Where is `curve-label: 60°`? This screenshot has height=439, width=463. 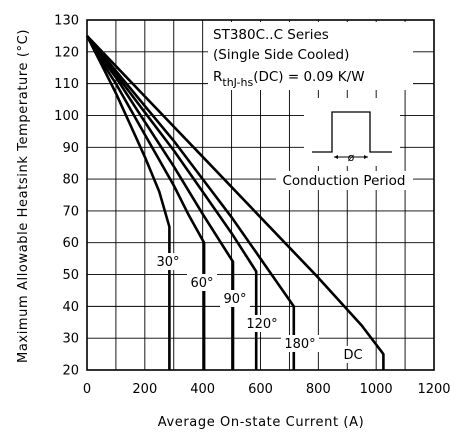
curve-label: 60° is located at coordinates (201, 283).